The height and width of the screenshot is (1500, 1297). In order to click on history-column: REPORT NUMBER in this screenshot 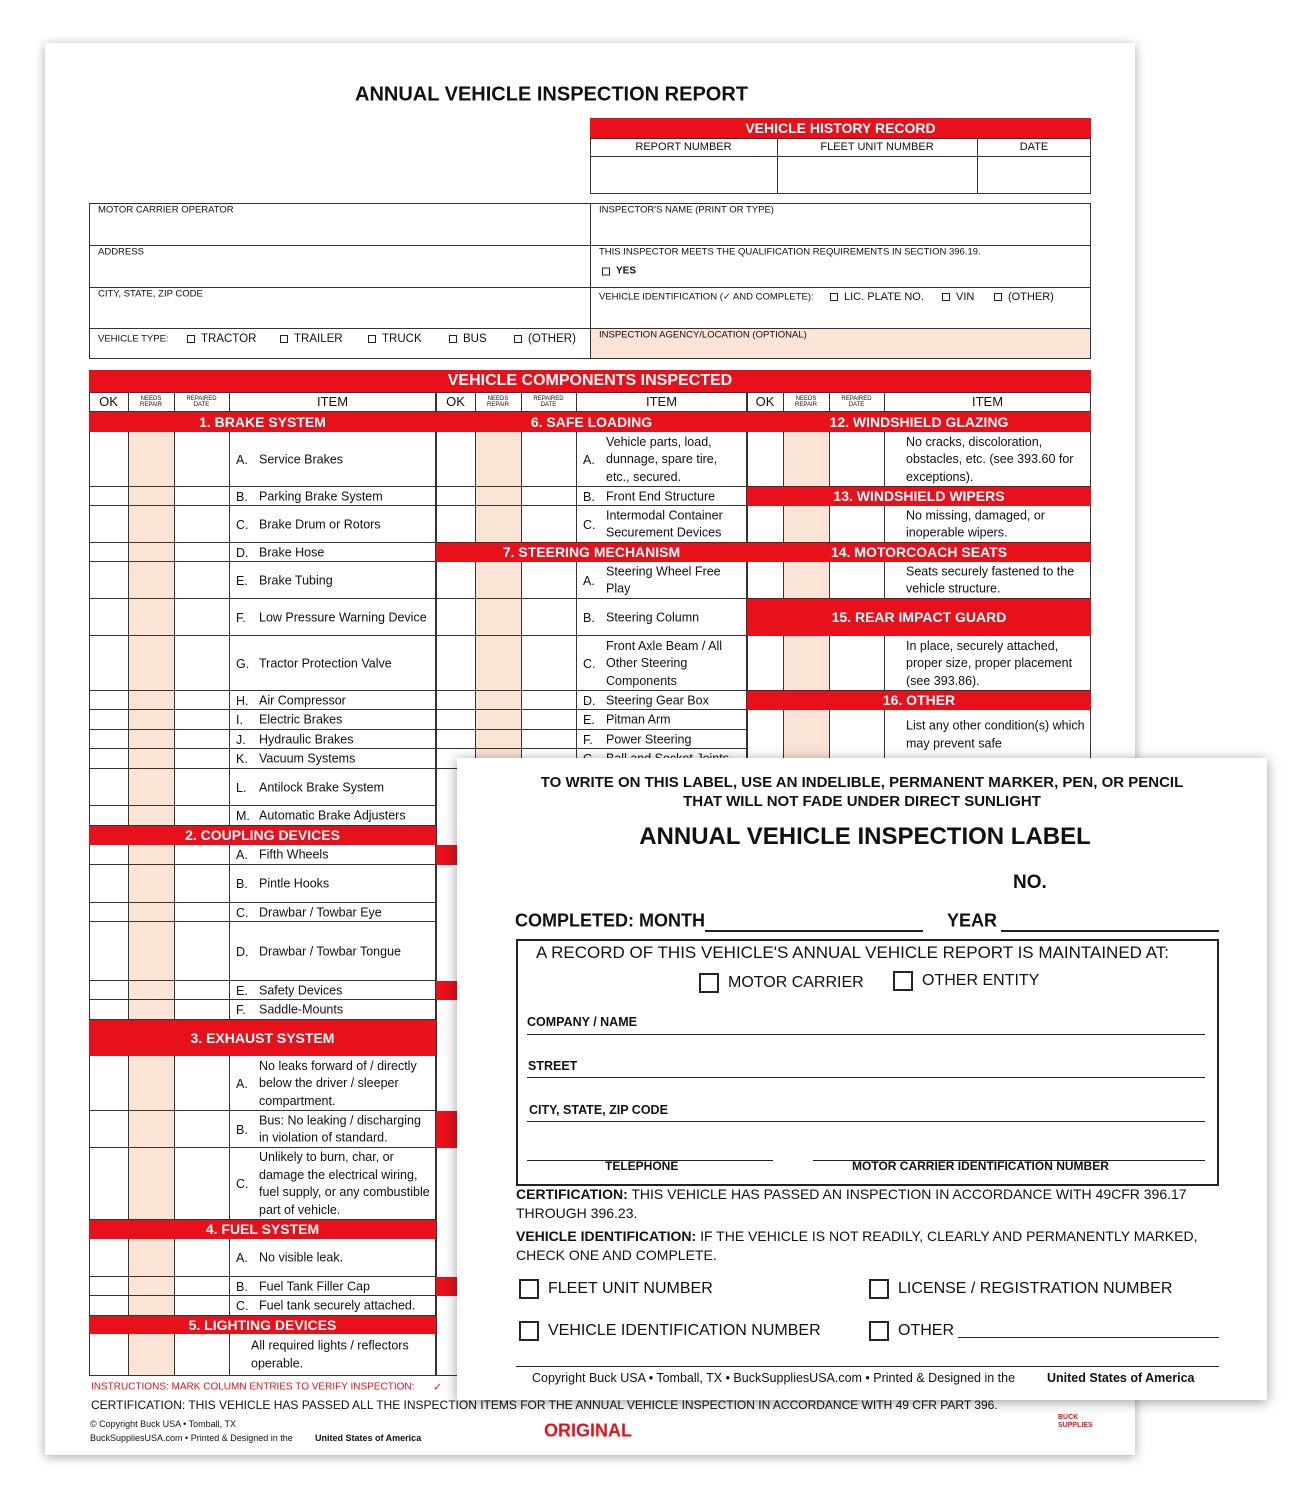, I will do `click(683, 147)`.